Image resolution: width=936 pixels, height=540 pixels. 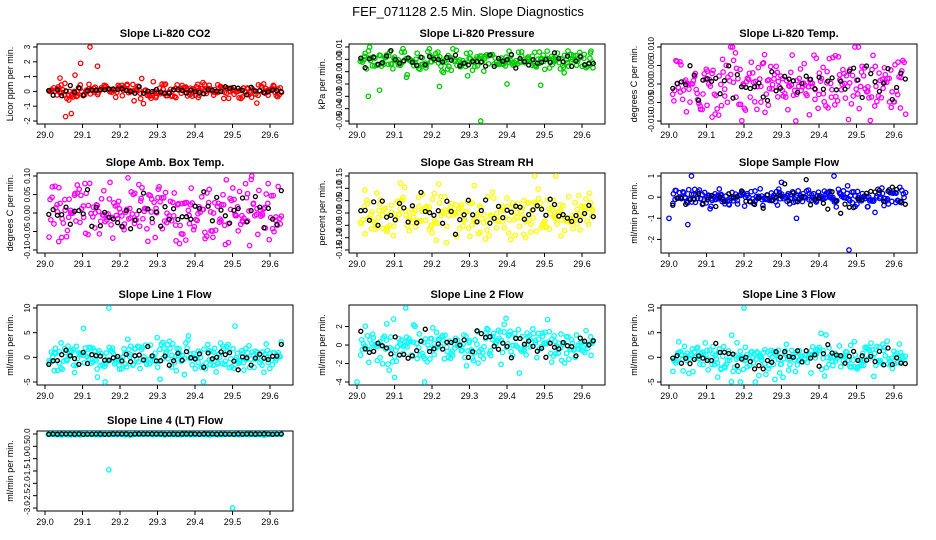 I want to click on y-tick-label: 2, so click(x=339, y=326).